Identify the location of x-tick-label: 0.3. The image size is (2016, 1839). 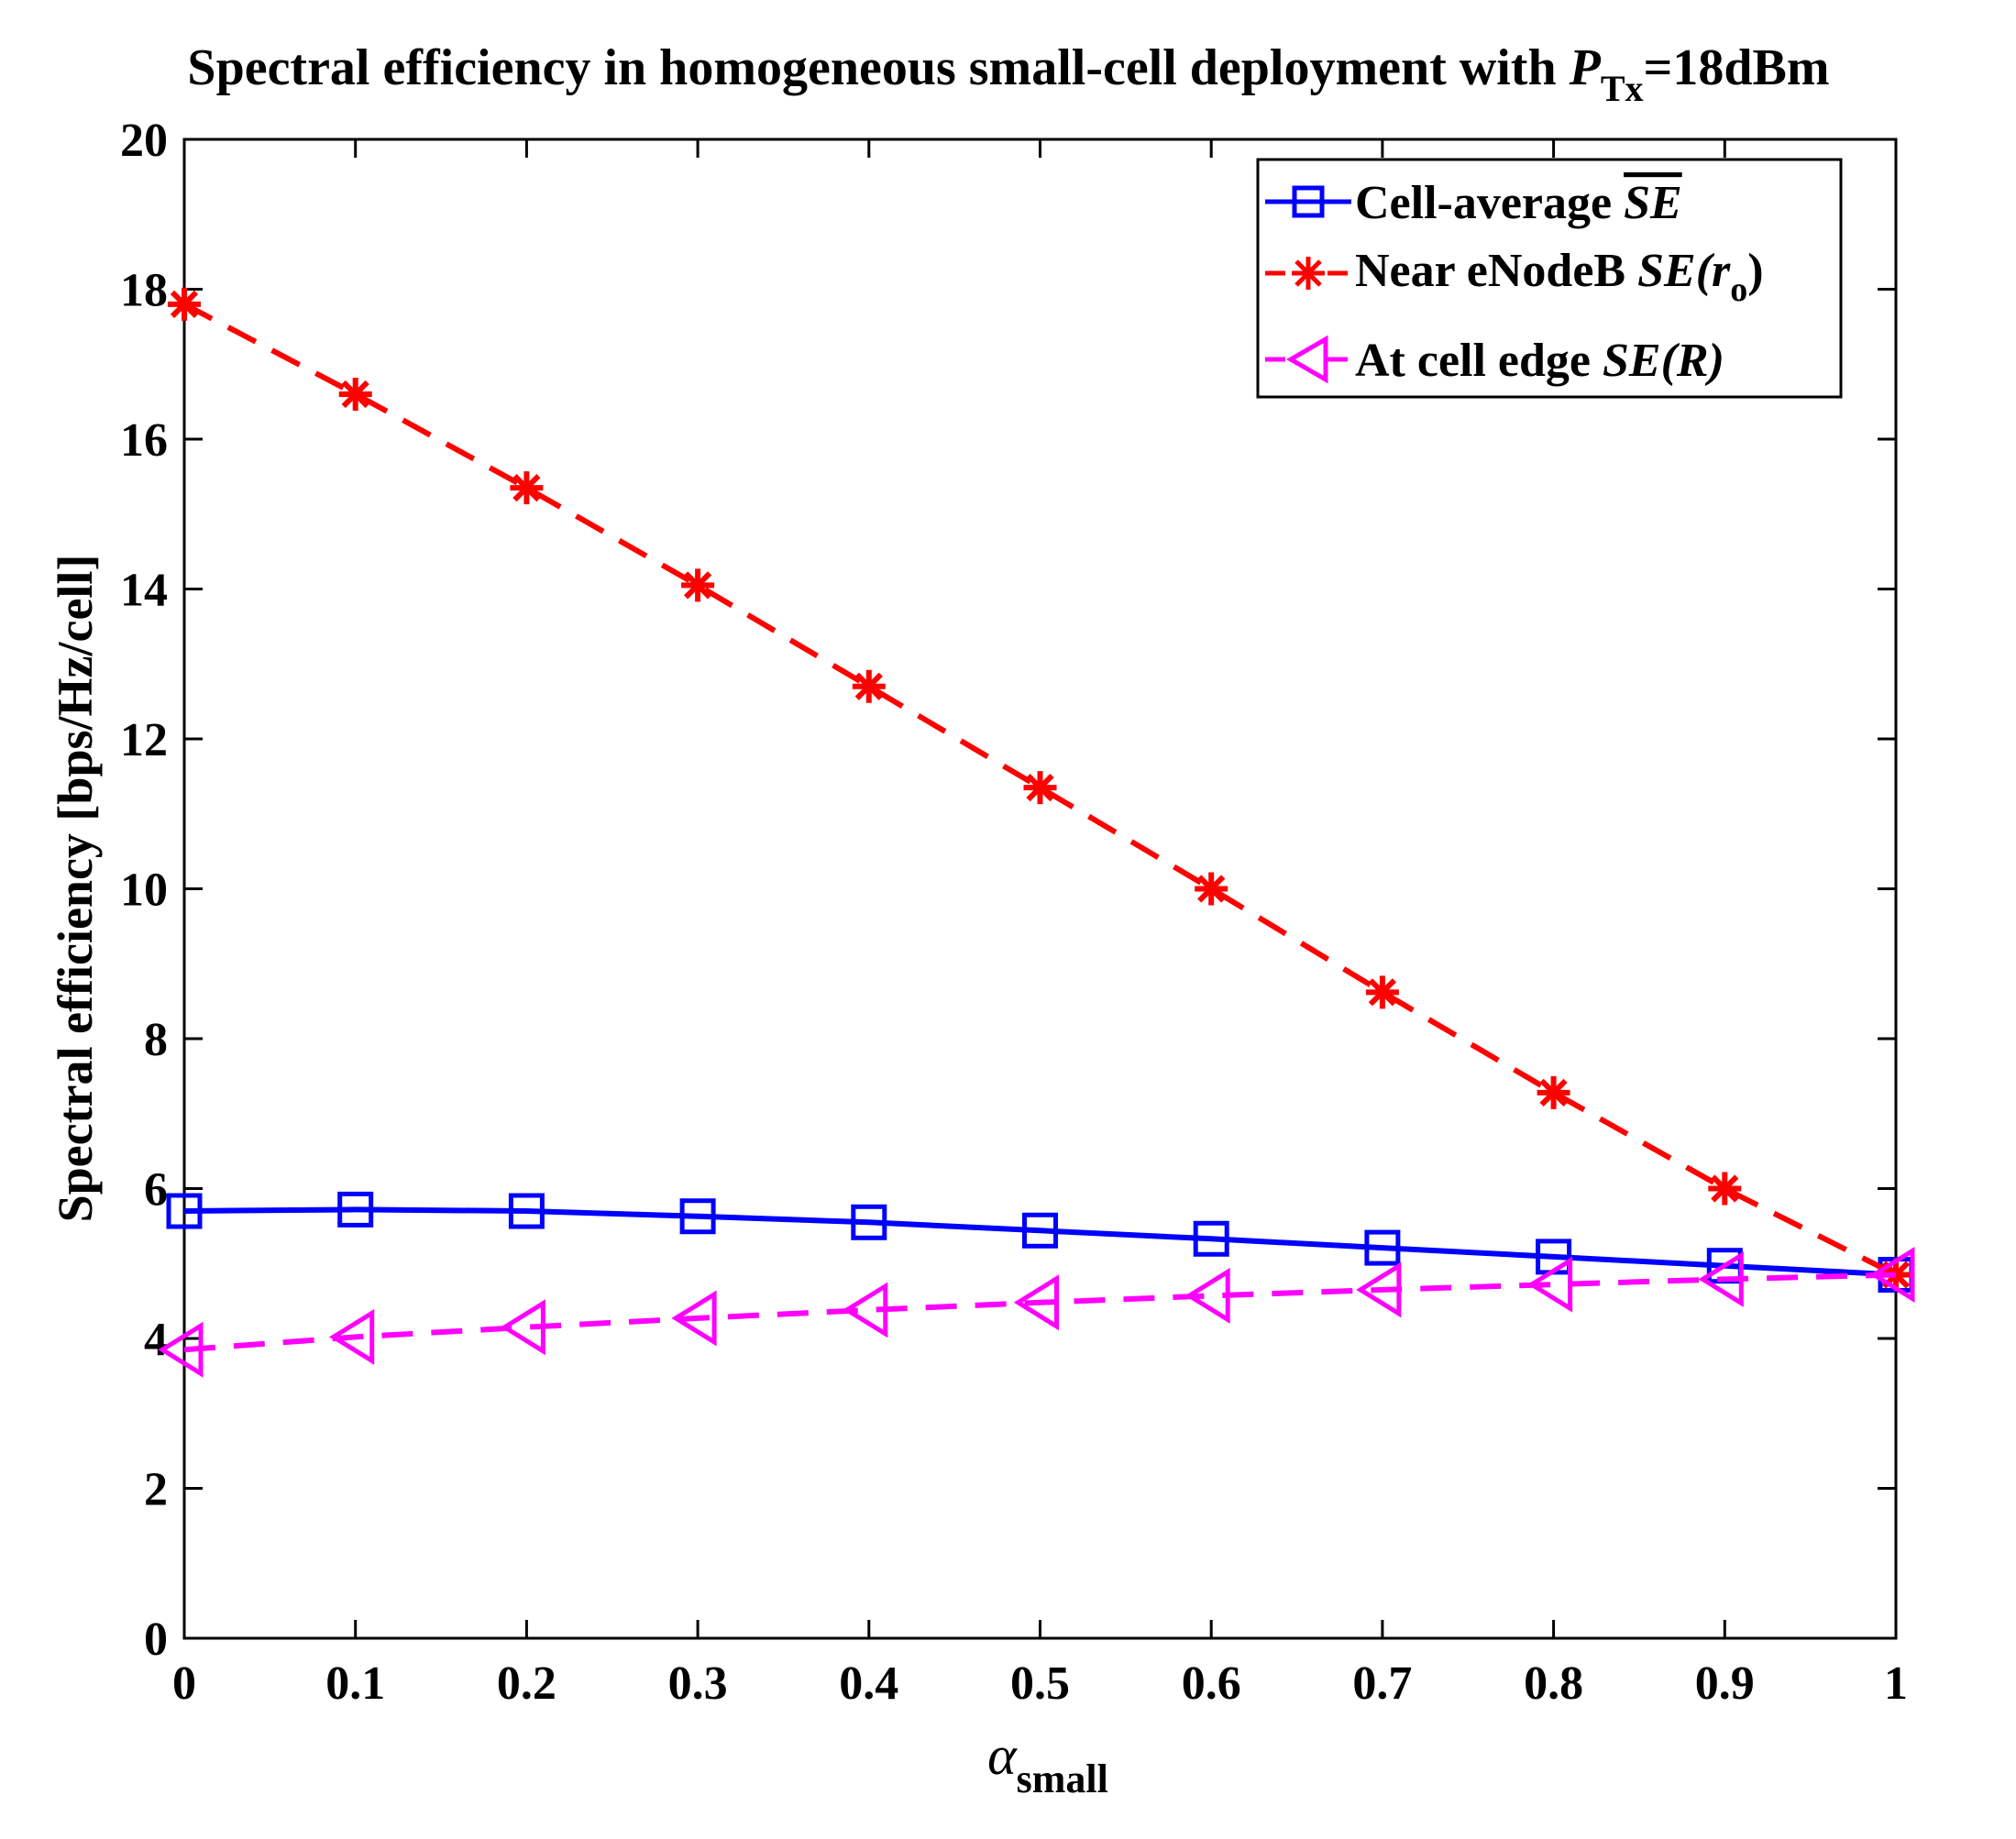
(698, 1684).